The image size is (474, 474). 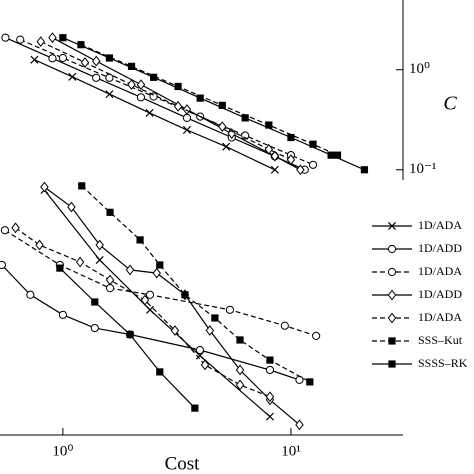 What do you see at coordinates (62, 451) in the screenshot?
I see `x-tick-label: 10⁰` at bounding box center [62, 451].